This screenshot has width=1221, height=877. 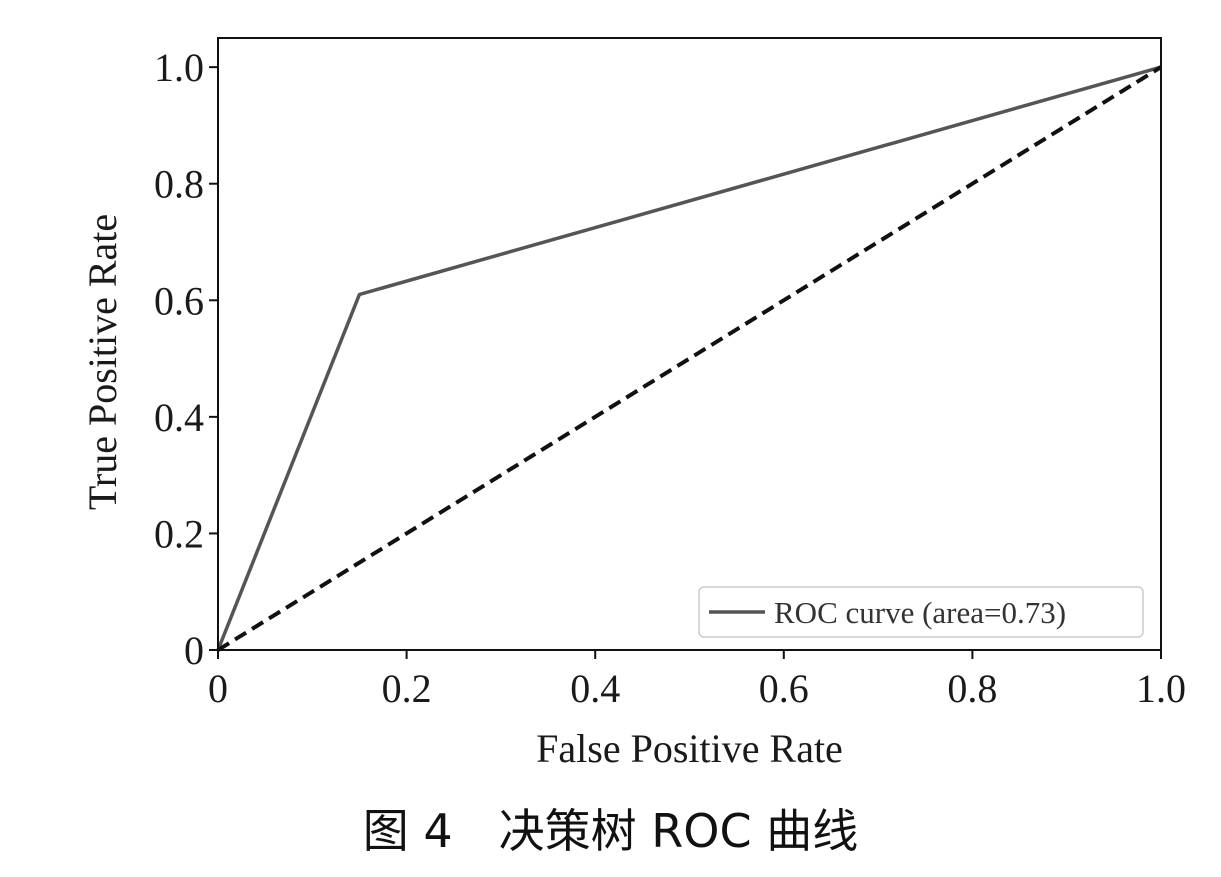 I want to click on y-tick-label: 0.4, so click(x=179, y=417).